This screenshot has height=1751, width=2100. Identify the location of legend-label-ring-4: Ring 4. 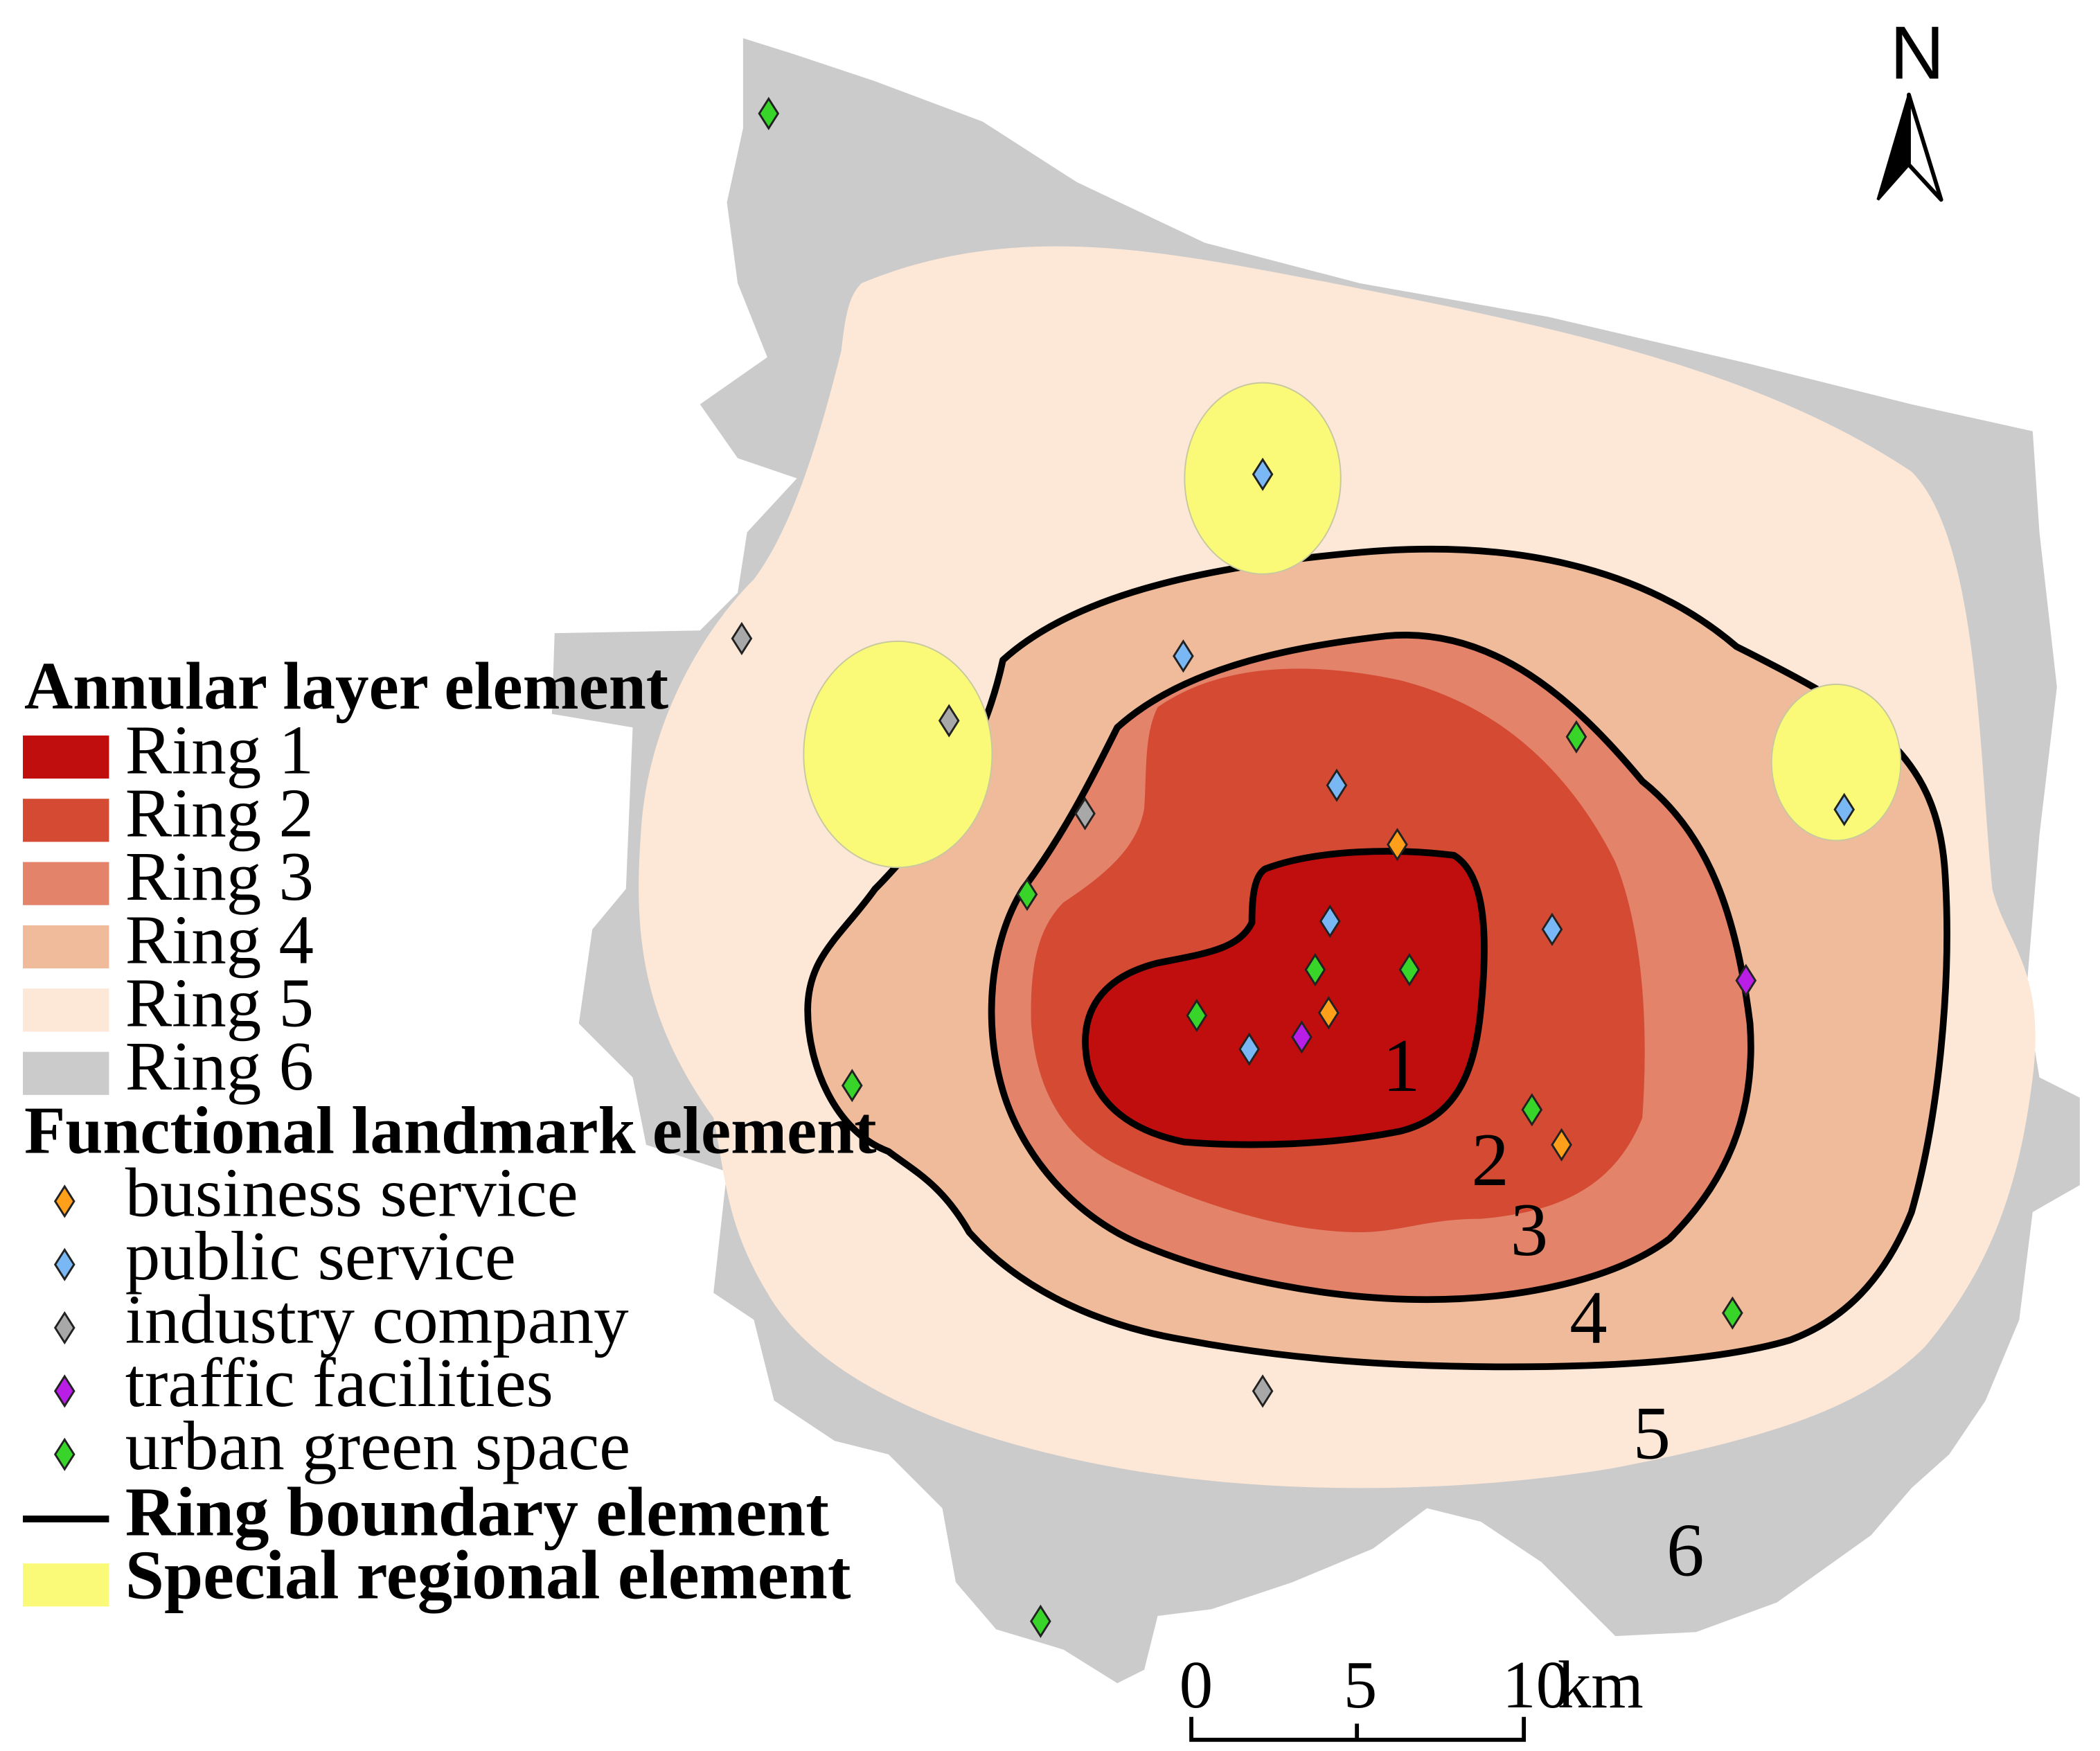
(220, 939).